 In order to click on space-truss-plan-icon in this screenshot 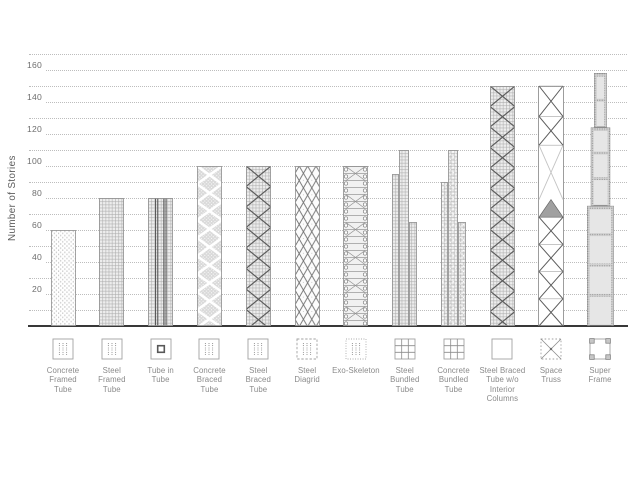, I will do `click(551, 349)`.